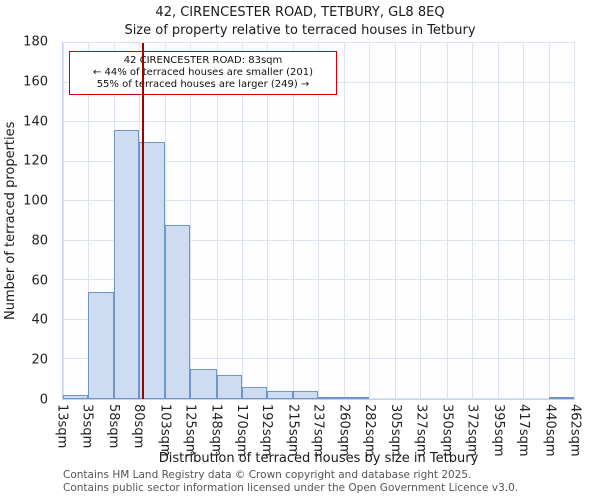 Image resolution: width=600 pixels, height=500 pixels. I want to click on y-axis-ticks: 0 20 40 60 80 100 120 140 160 180, so click(27, 221).